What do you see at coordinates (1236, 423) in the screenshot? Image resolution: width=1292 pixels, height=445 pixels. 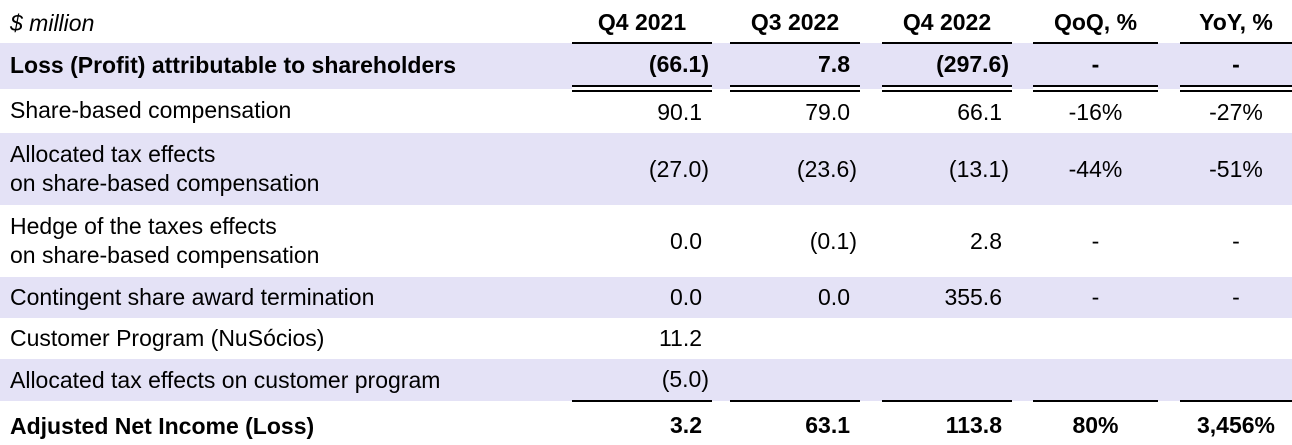 I see `cell-value: 3,456%` at bounding box center [1236, 423].